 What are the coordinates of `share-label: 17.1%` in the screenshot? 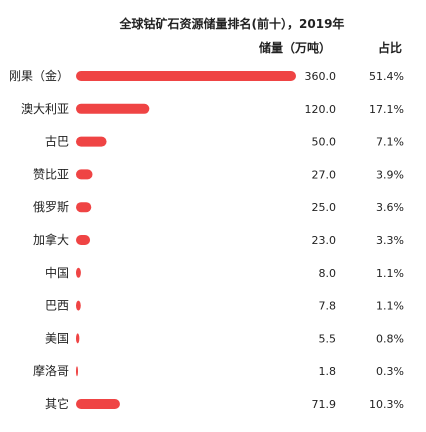 It's located at (386, 109).